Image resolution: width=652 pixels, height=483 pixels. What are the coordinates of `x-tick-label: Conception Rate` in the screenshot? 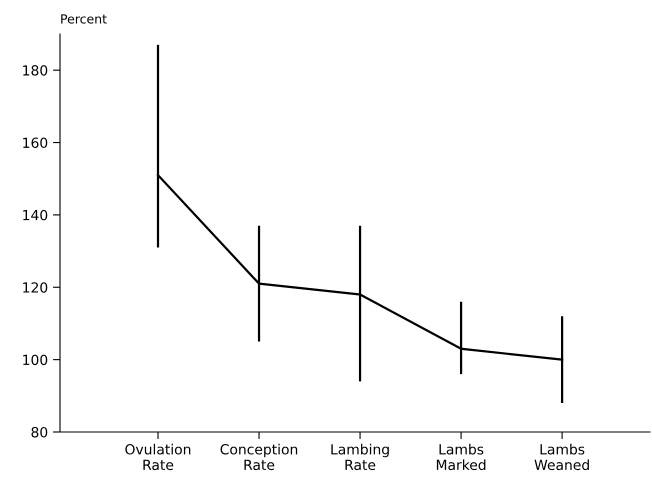 It's located at (259, 457).